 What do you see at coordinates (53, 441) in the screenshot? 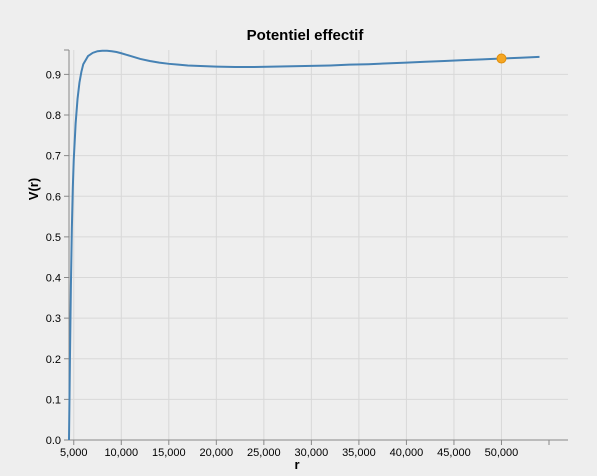
I see `y-tick-label: 0.0` at bounding box center [53, 441].